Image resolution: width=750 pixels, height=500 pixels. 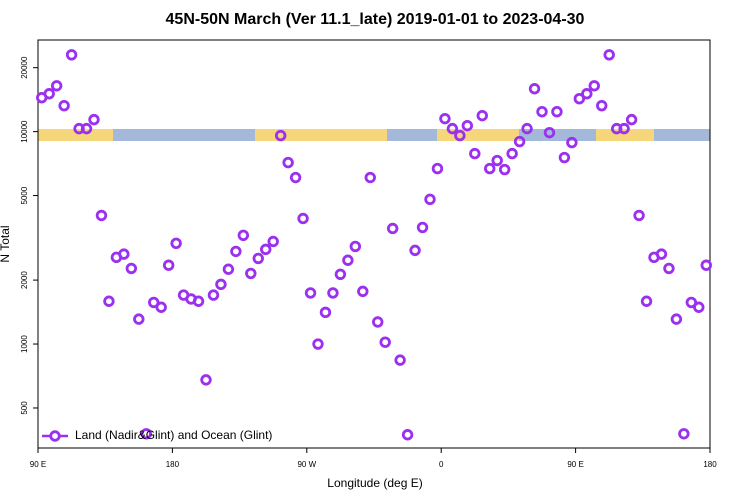 I want to click on land-ocean-strip, so click(x=374, y=135).